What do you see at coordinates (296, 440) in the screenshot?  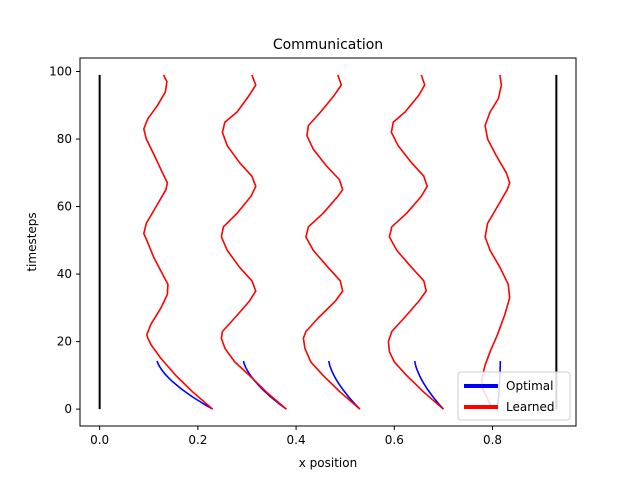 I see `x-tick-label: 0.4` at bounding box center [296, 440].